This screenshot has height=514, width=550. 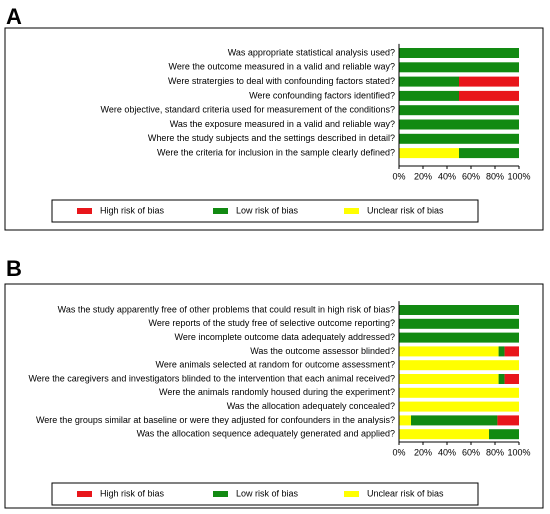 What do you see at coordinates (322, 351) in the screenshot?
I see `category-label: Was the outcome assessor blinded?` at bounding box center [322, 351].